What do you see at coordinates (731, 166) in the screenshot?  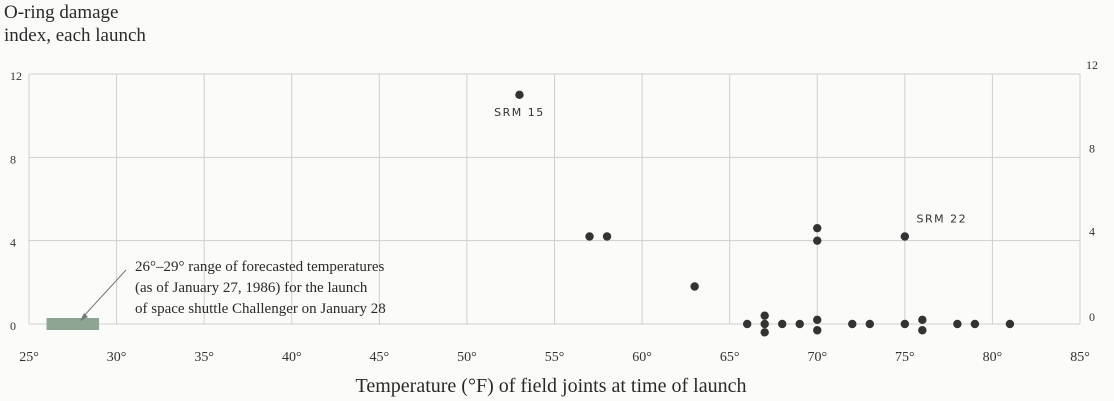 I see `point-labels: SRM 15 SRM 22` at bounding box center [731, 166].